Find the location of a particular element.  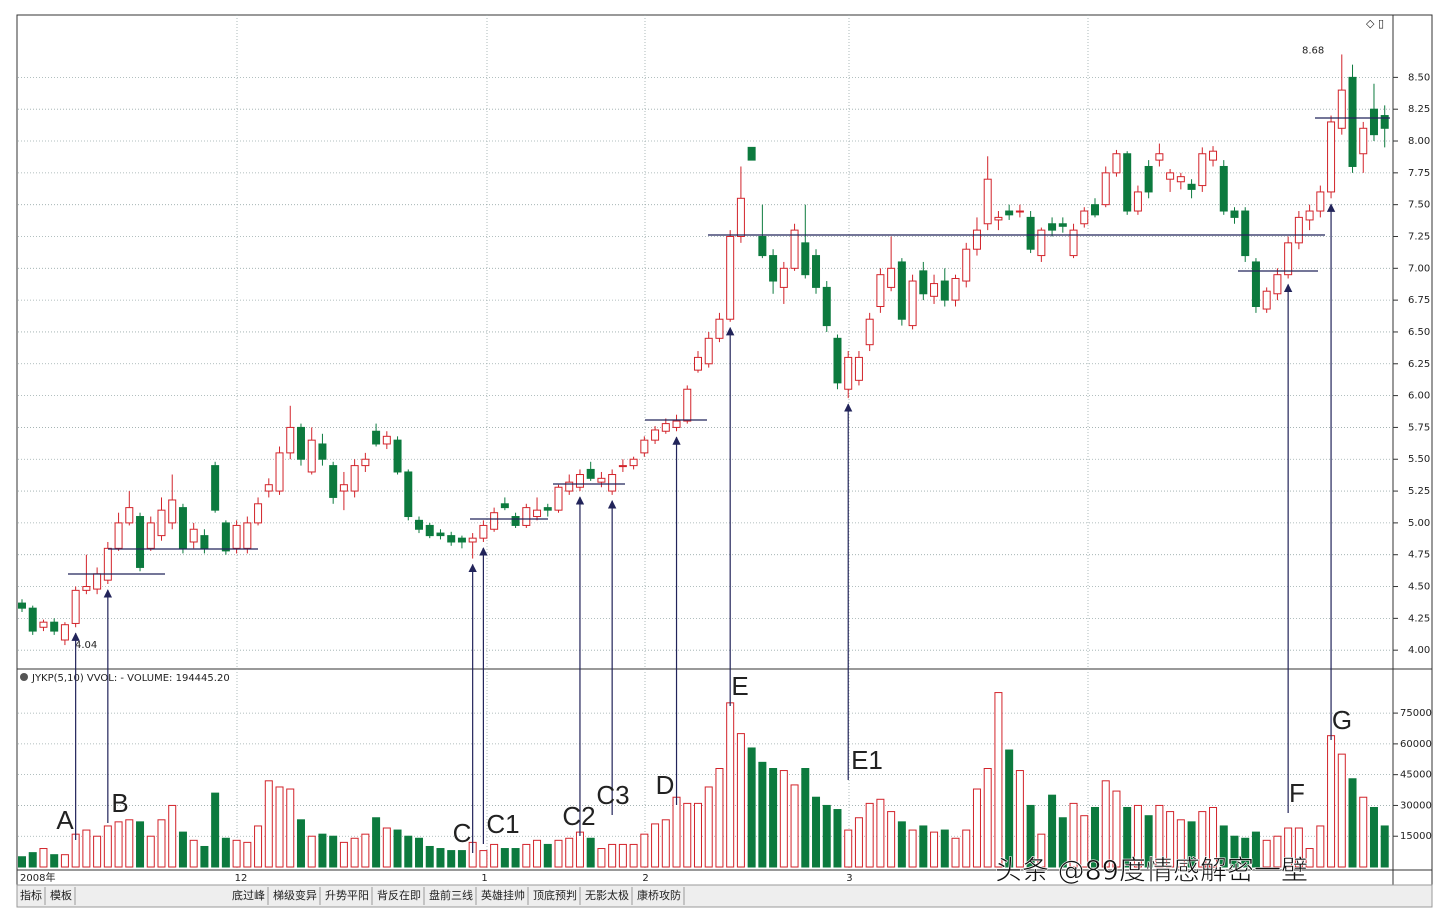

y-tick-label: 8.00 is located at coordinates (1419, 141).